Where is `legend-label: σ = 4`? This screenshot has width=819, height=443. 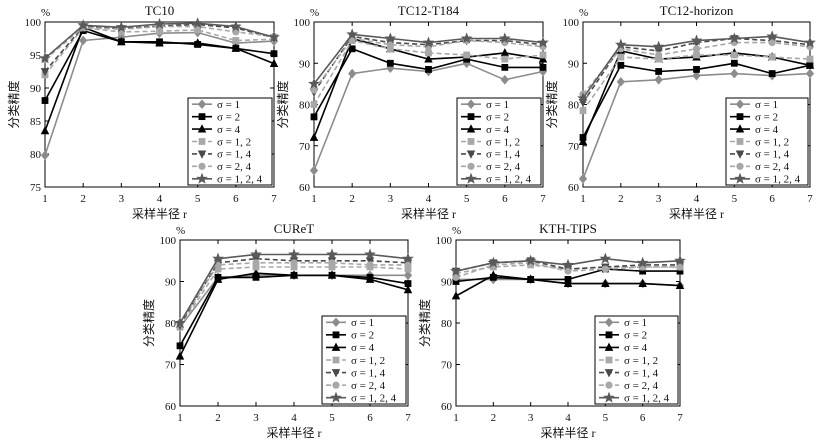
legend-label: σ = 4 is located at coordinates (498, 130).